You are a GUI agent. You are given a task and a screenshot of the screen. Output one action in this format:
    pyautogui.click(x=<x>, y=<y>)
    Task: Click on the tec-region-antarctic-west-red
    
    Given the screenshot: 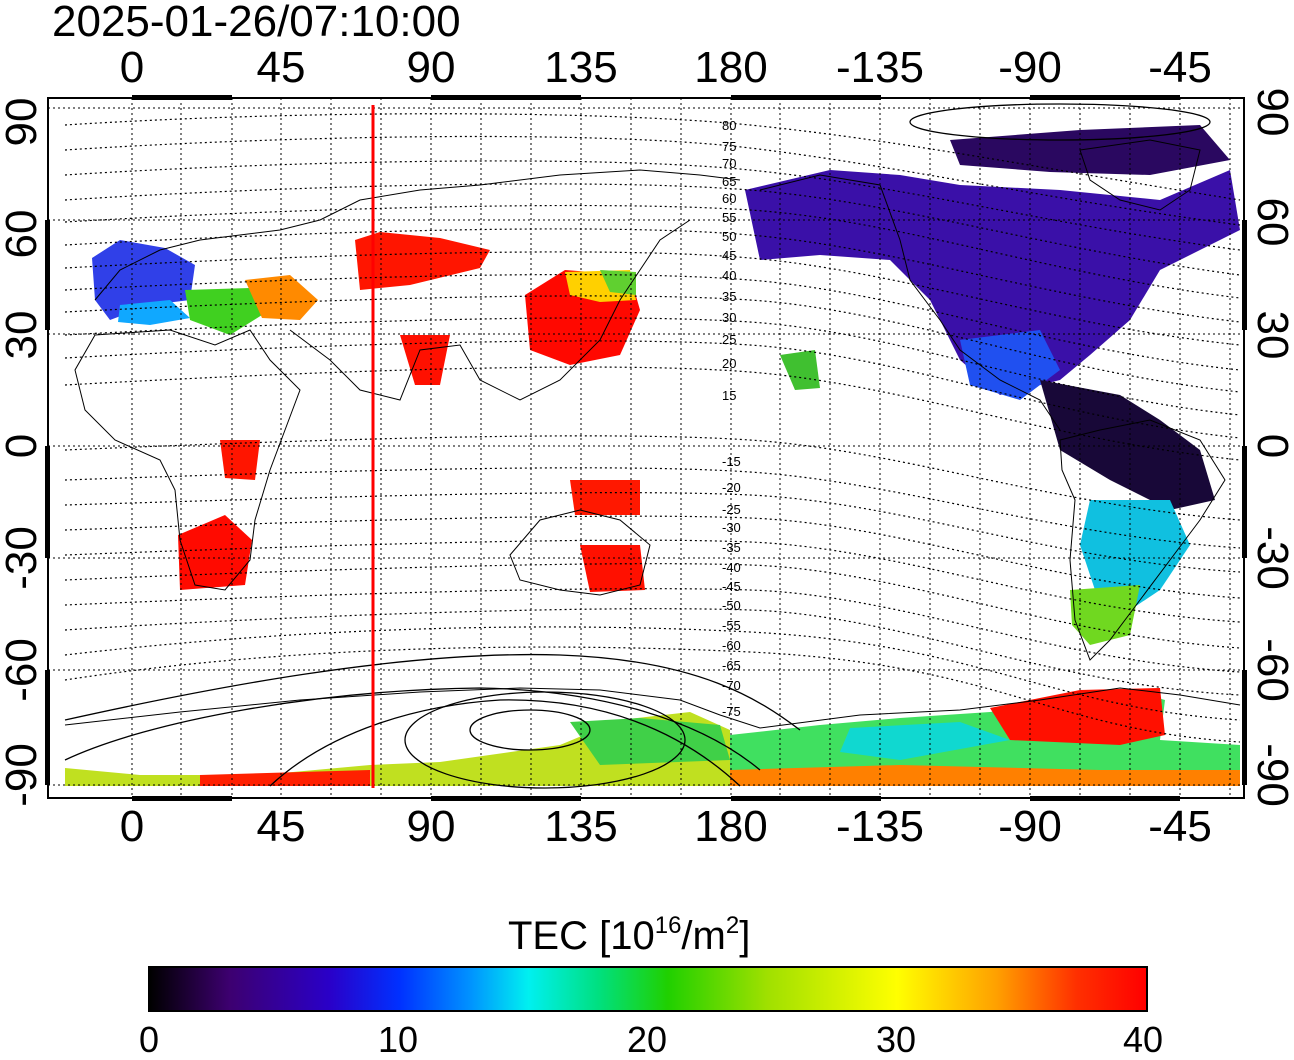 What is the action you would take?
    pyautogui.click(x=285, y=778)
    